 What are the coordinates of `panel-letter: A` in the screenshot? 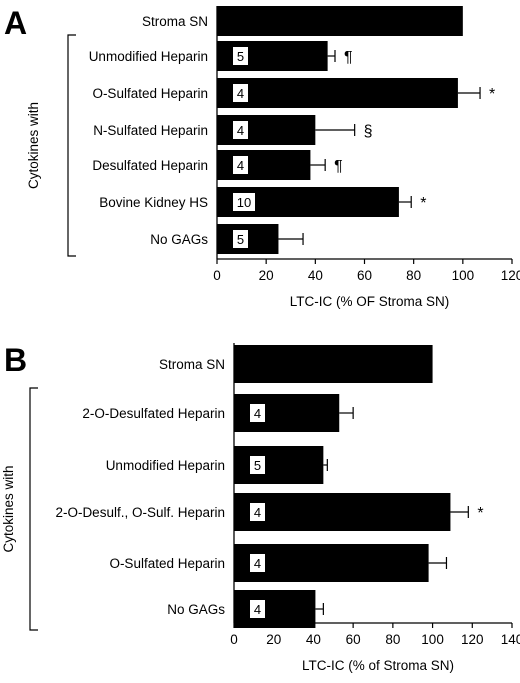 It's located at (15, 23).